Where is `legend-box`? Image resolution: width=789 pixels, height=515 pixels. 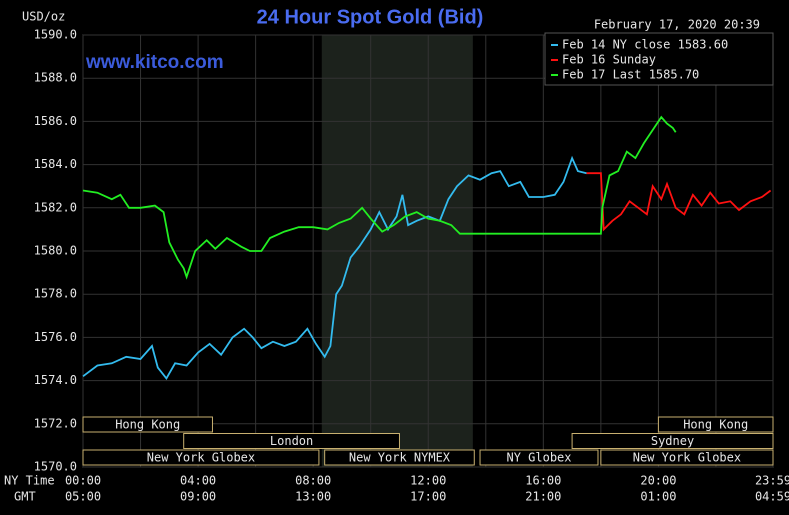
legend-box is located at coordinates (659, 59).